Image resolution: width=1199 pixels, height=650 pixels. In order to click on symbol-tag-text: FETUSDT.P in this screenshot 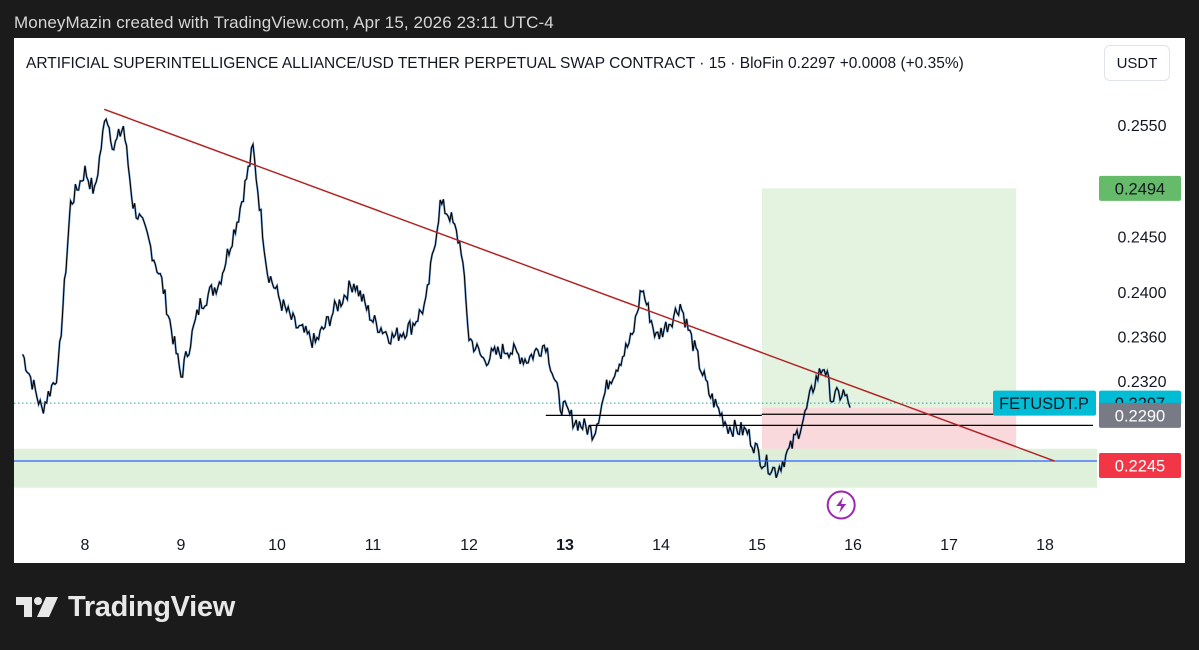, I will do `click(1044, 404)`.